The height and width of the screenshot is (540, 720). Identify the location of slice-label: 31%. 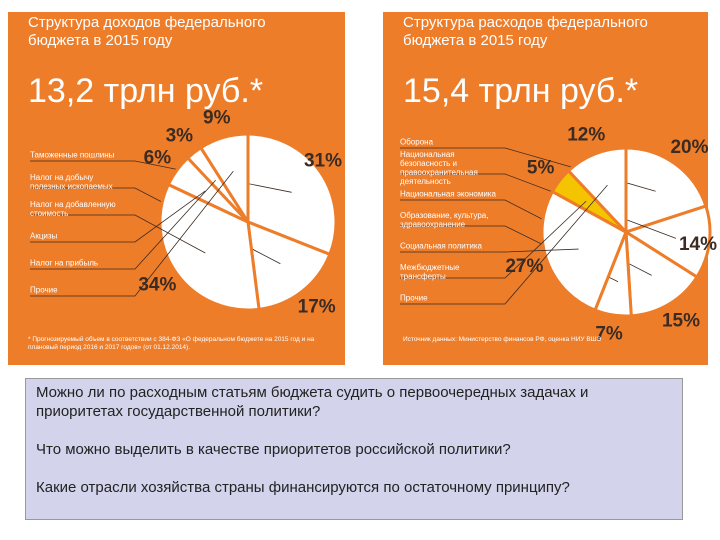
(323, 160).